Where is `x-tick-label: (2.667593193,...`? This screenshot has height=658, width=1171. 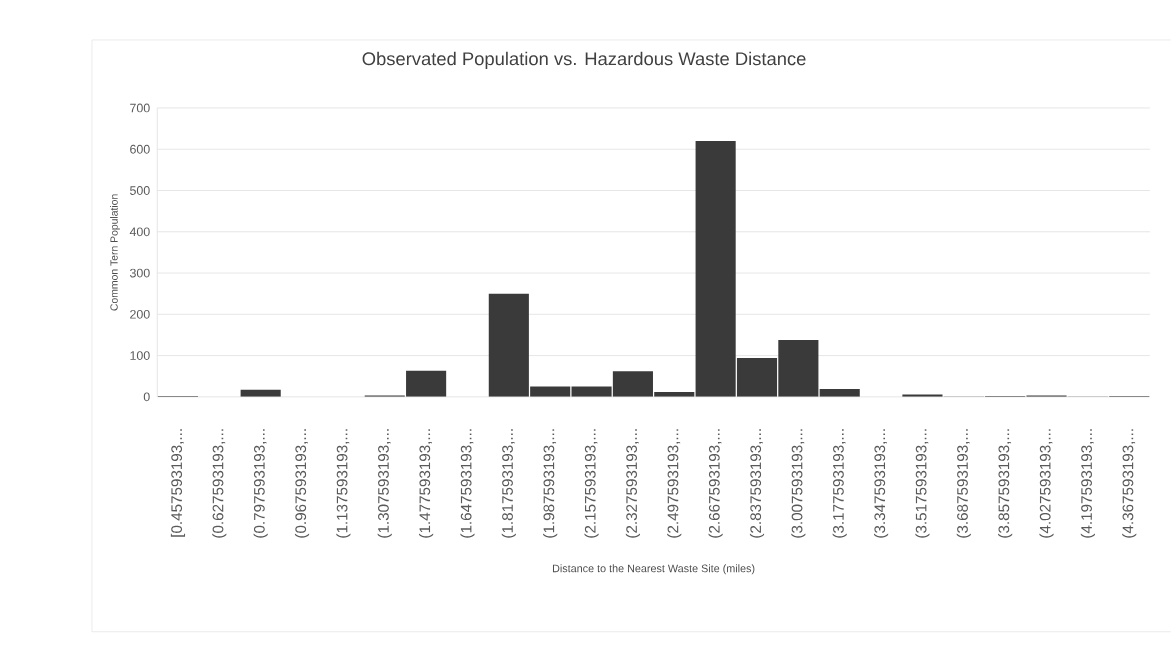 x-tick-label: (2.667593193,... is located at coordinates (715, 483).